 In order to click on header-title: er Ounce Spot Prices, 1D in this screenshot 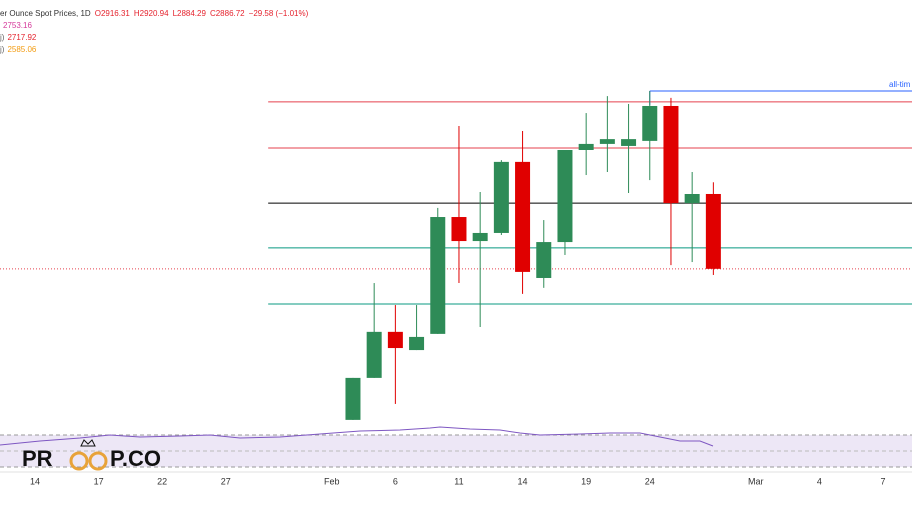, I will do `click(45, 13)`.